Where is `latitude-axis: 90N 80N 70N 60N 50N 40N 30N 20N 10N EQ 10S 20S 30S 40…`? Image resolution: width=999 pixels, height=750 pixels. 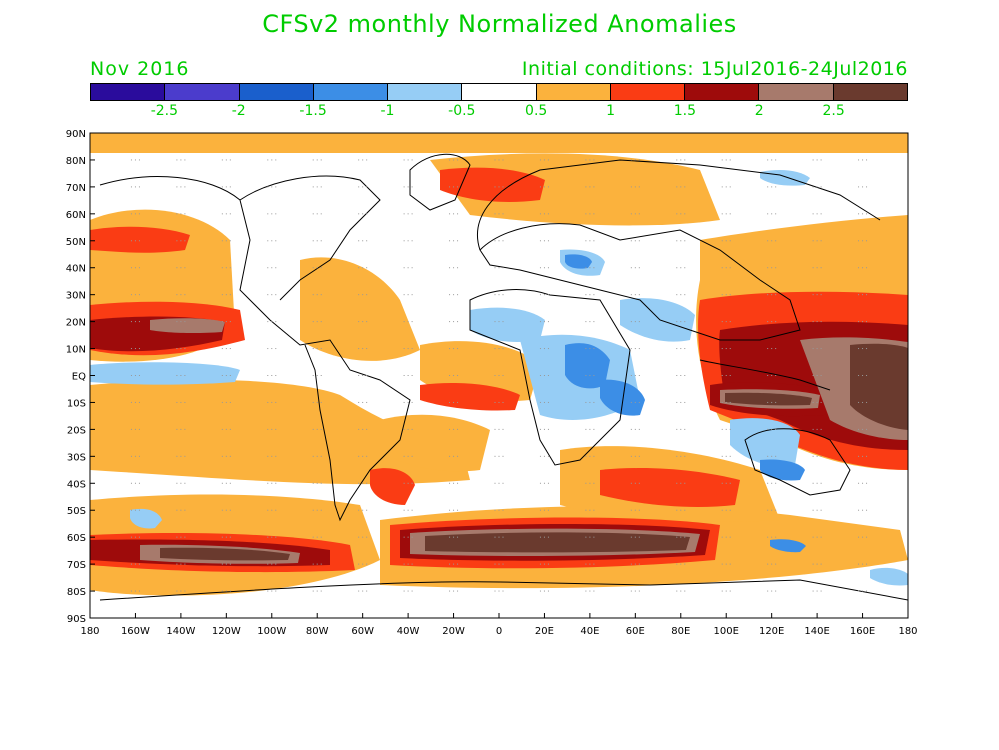 latitude-axis: 90N 80N 70N 60N 50N 40N 30N 20N 10N EQ 10S 20S 30S 40… is located at coordinates (80, 377).